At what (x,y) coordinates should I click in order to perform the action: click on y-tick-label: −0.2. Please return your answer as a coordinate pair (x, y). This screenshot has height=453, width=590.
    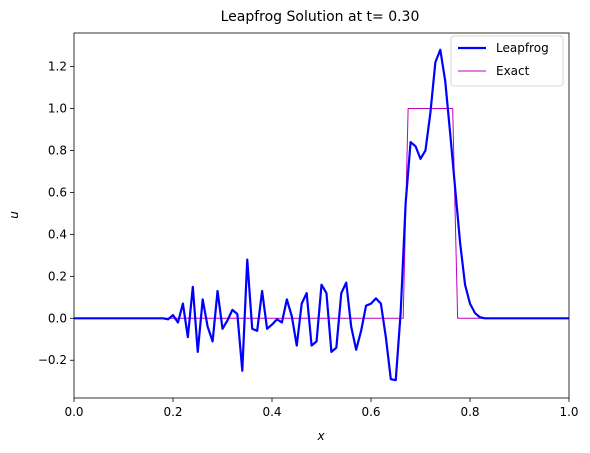
    Looking at the image, I should click on (52, 360).